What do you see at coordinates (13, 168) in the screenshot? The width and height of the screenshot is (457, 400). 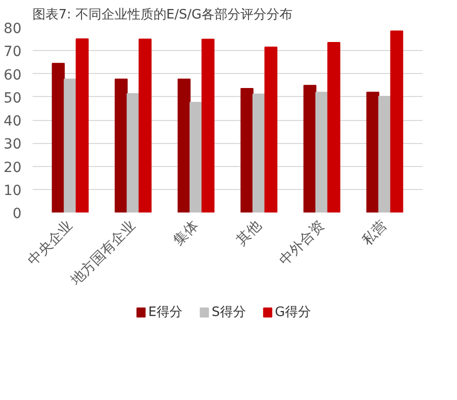 I see `y-tick-label: 20` at bounding box center [13, 168].